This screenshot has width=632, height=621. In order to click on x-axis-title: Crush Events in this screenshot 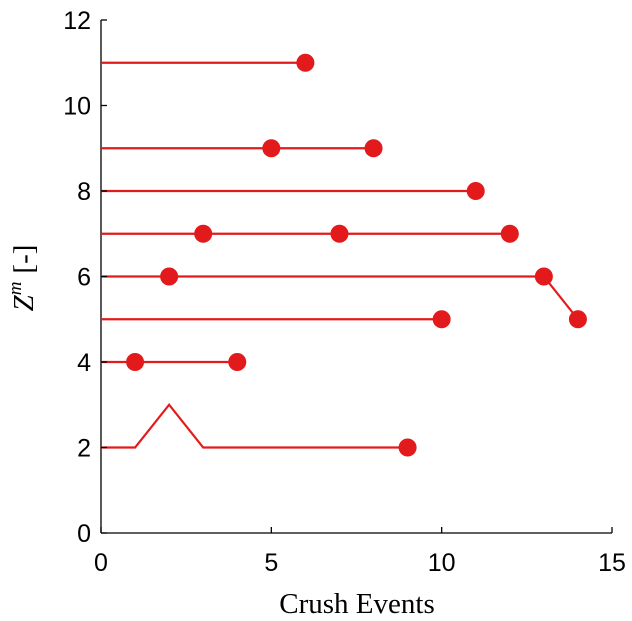, I will do `click(356, 604)`.